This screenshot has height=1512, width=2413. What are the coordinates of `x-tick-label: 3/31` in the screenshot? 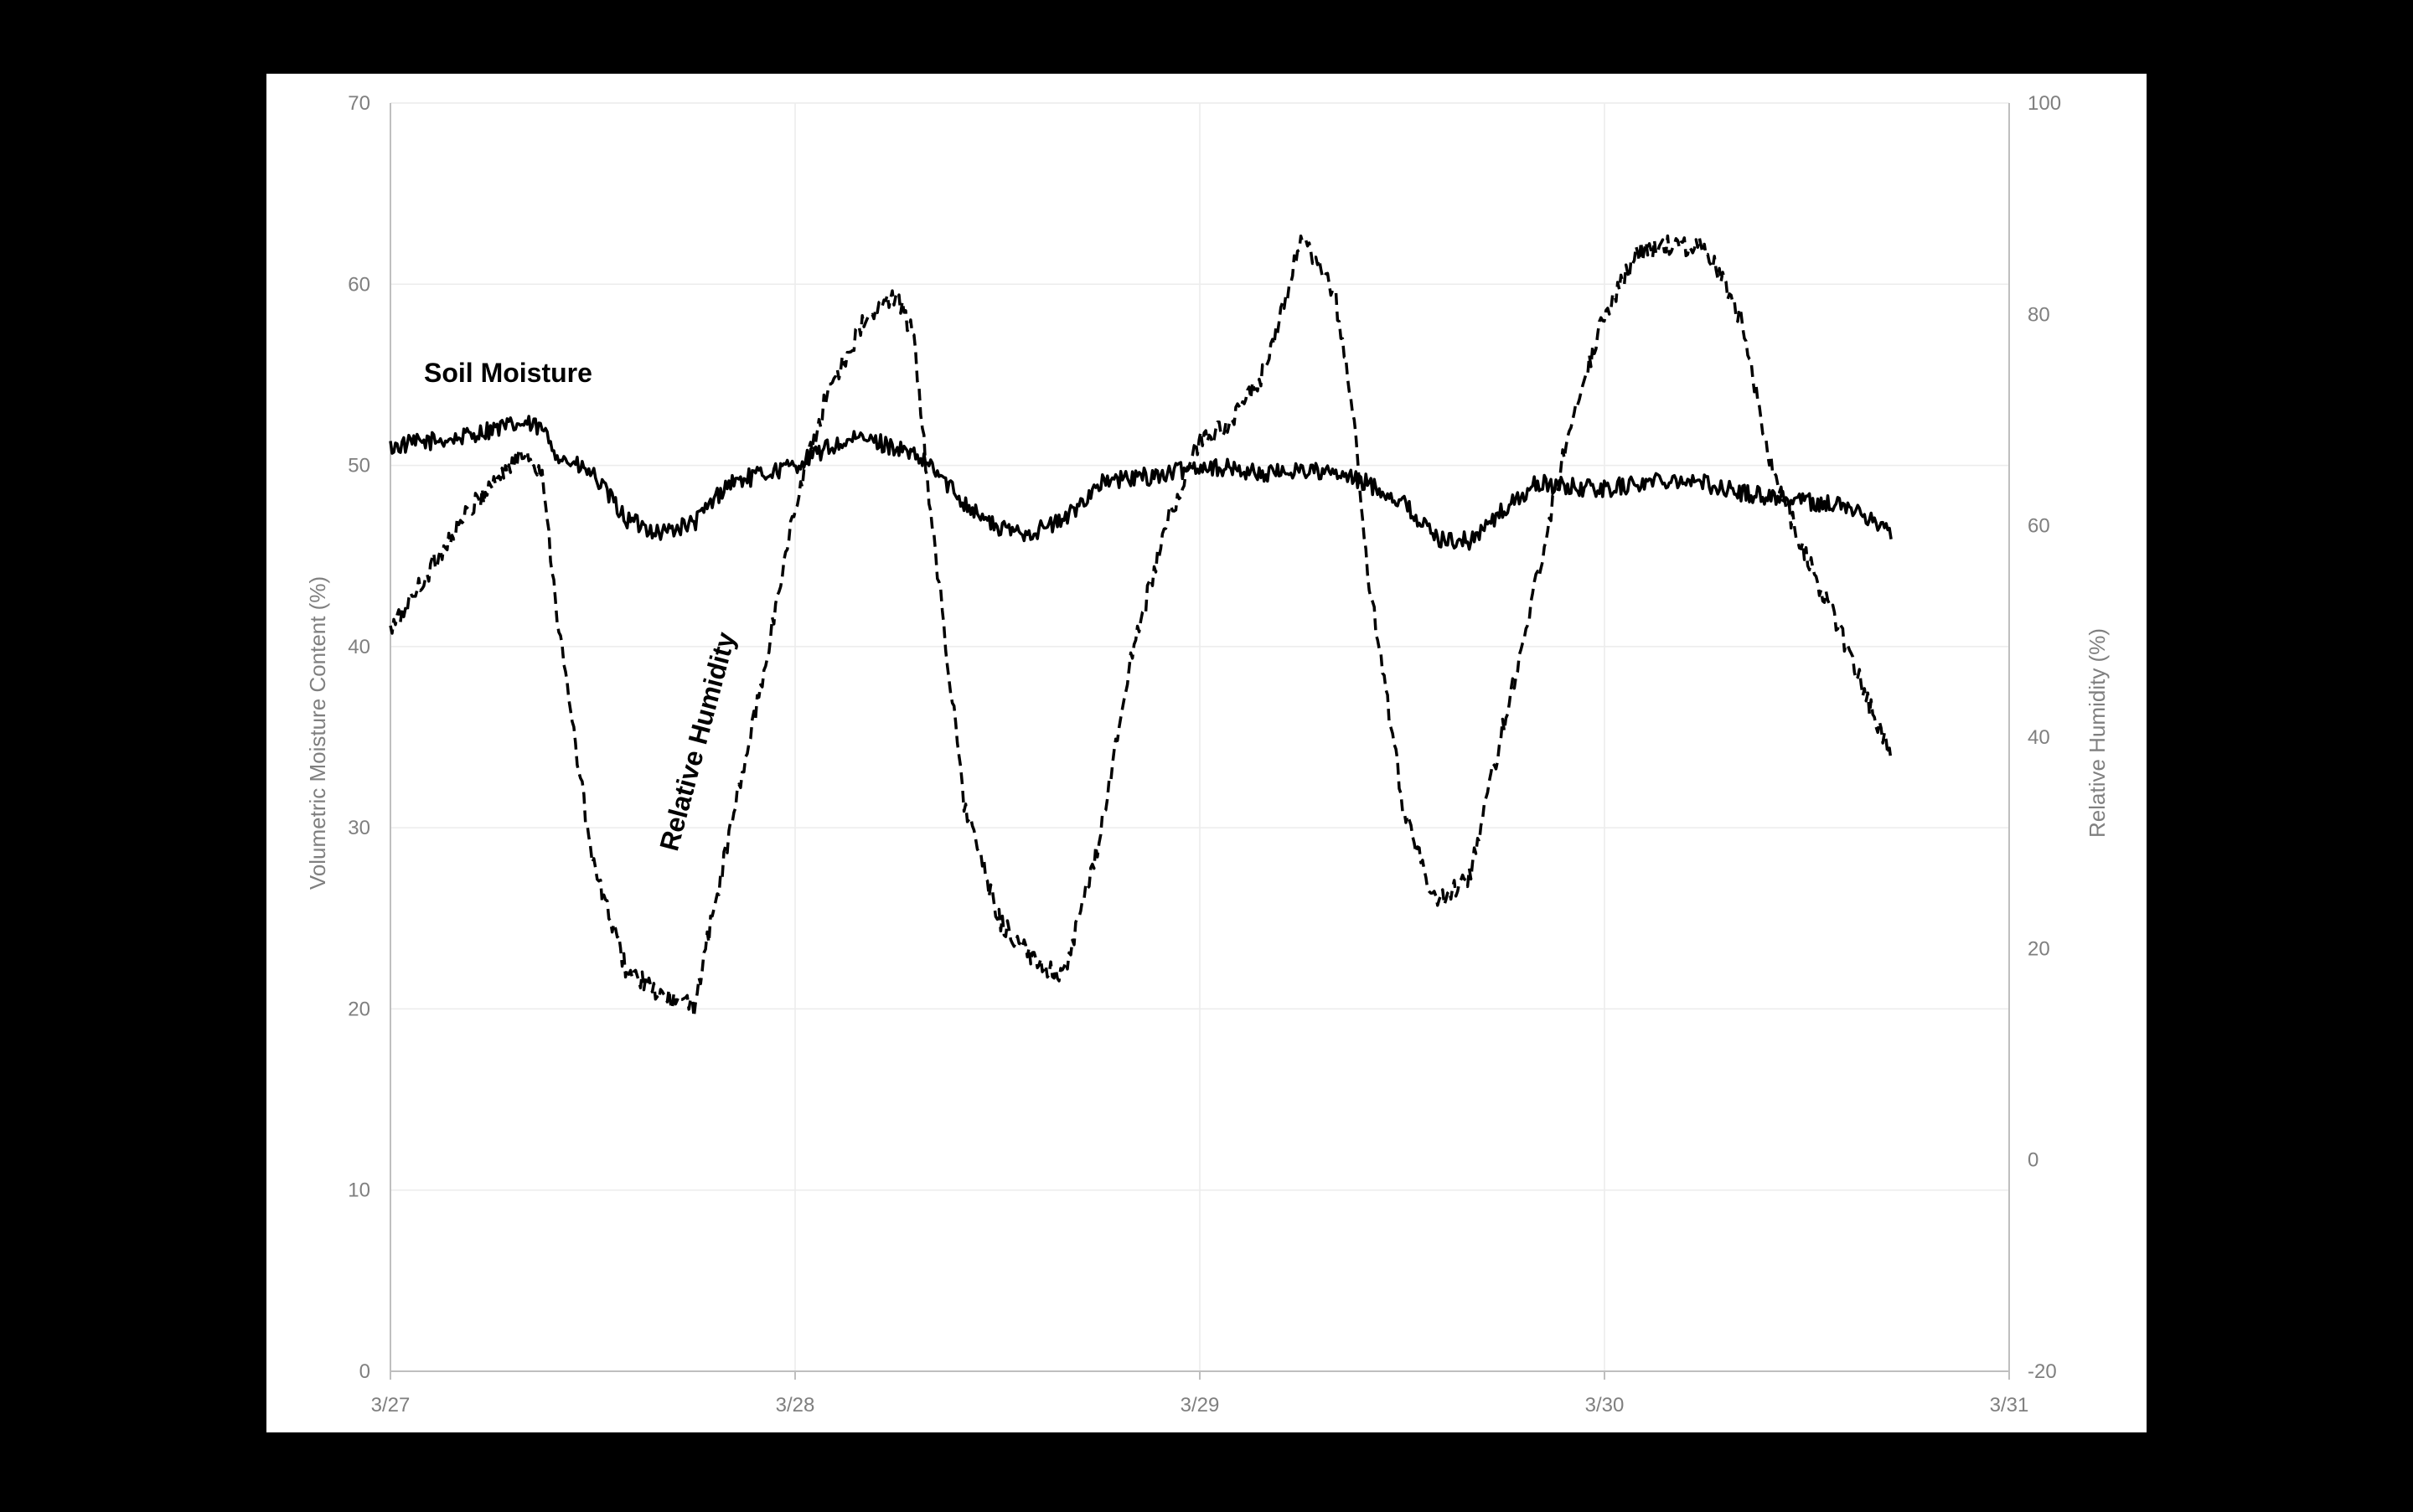 It's located at (2009, 1405).